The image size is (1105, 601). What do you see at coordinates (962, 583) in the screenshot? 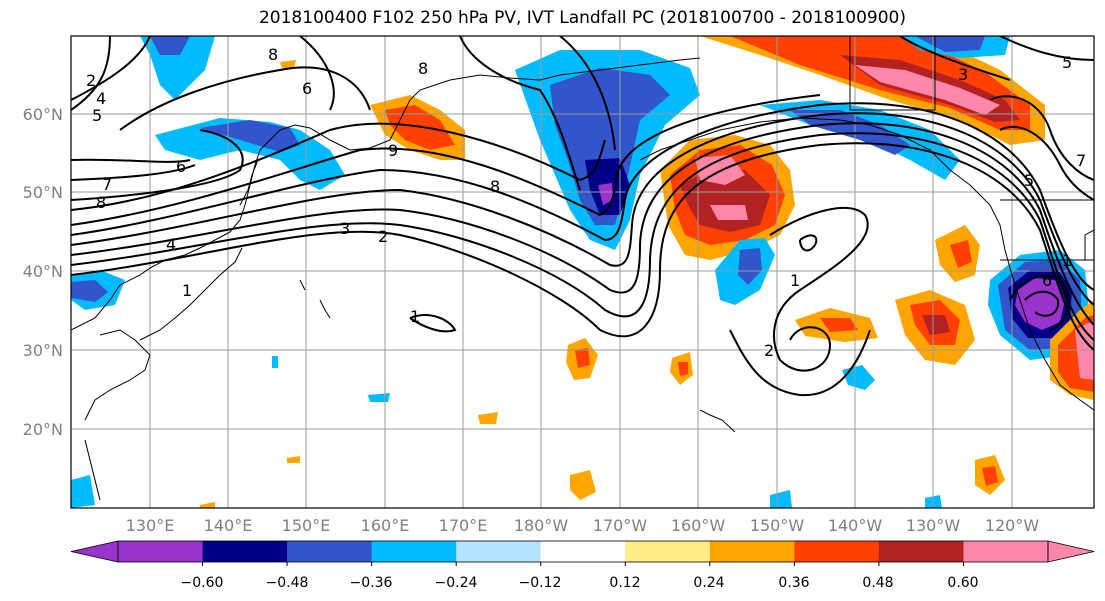
I see `colorbar-tick-label: 0.60` at bounding box center [962, 583].